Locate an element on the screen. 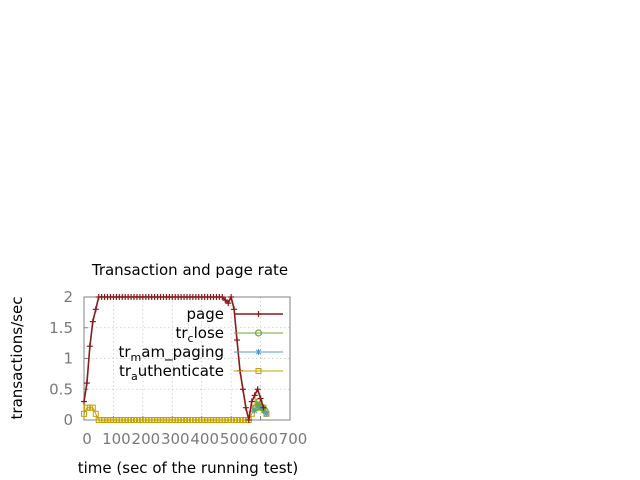 Image resolution: width=640 pixels, height=480 pixels. legend-entry-tr_authenticate: trauthenticate is located at coordinates (201, 372).